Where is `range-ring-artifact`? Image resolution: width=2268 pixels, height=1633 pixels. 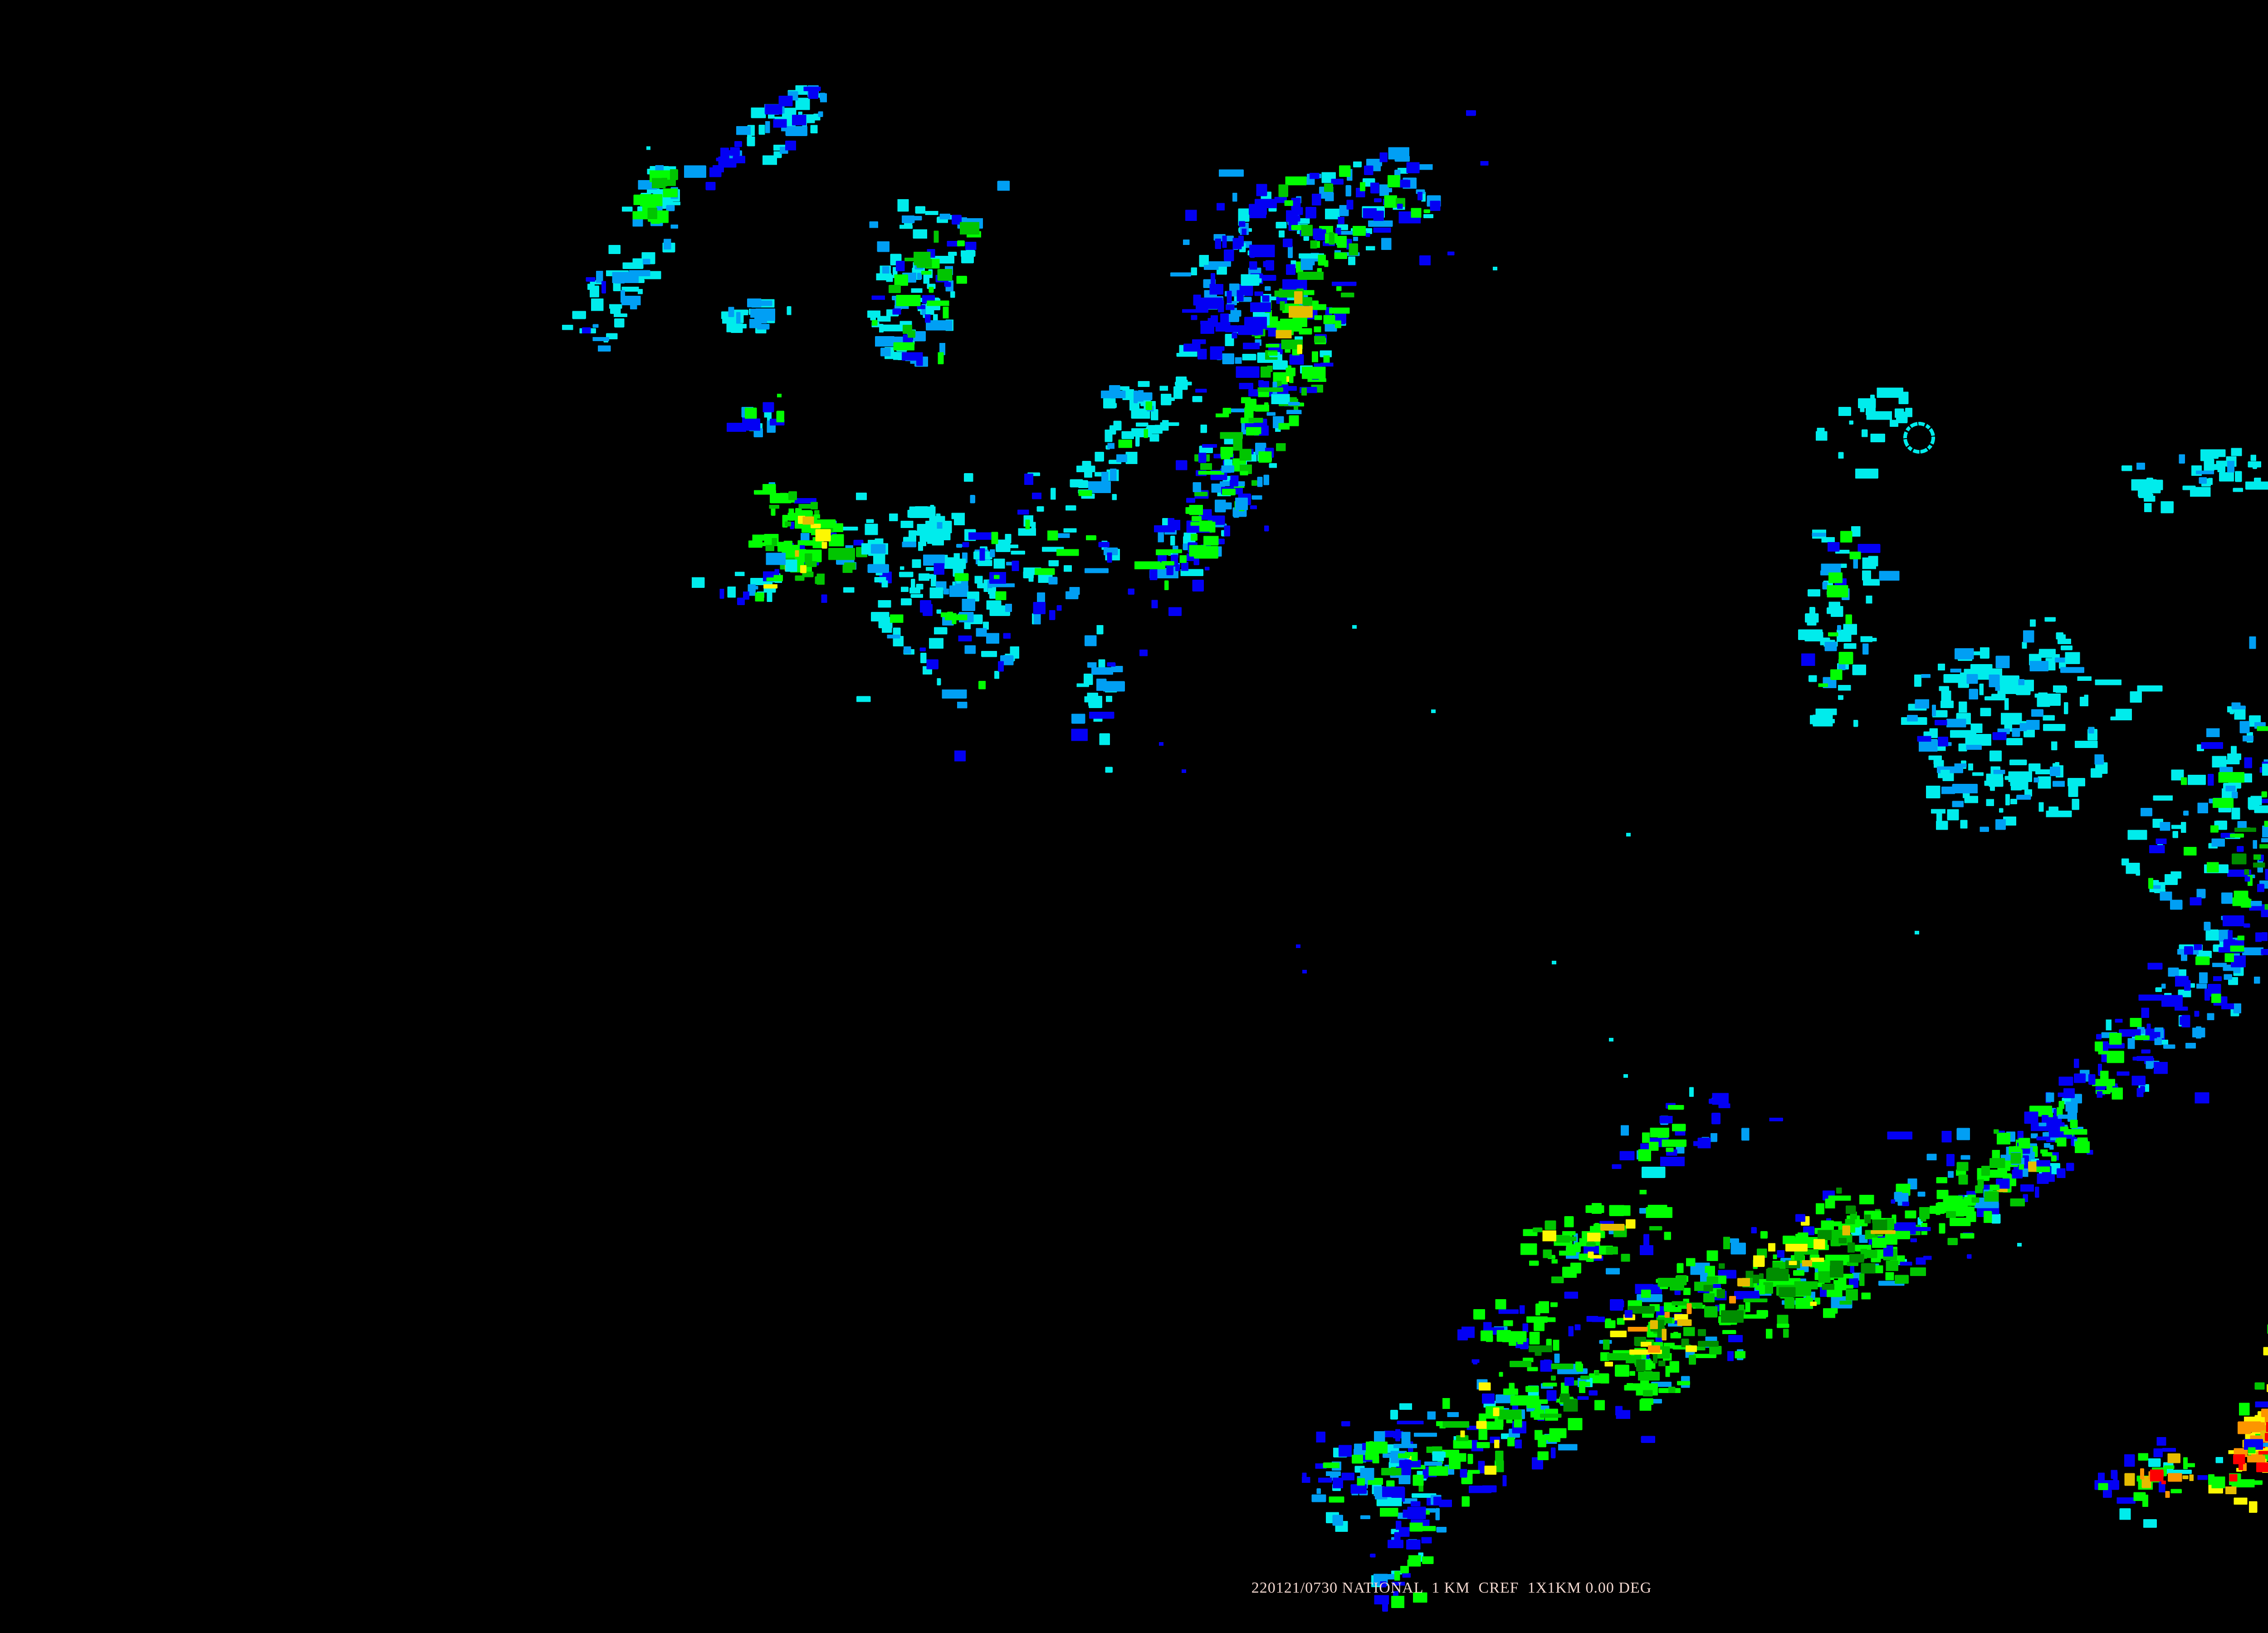 range-ring-artifact is located at coordinates (1919, 438).